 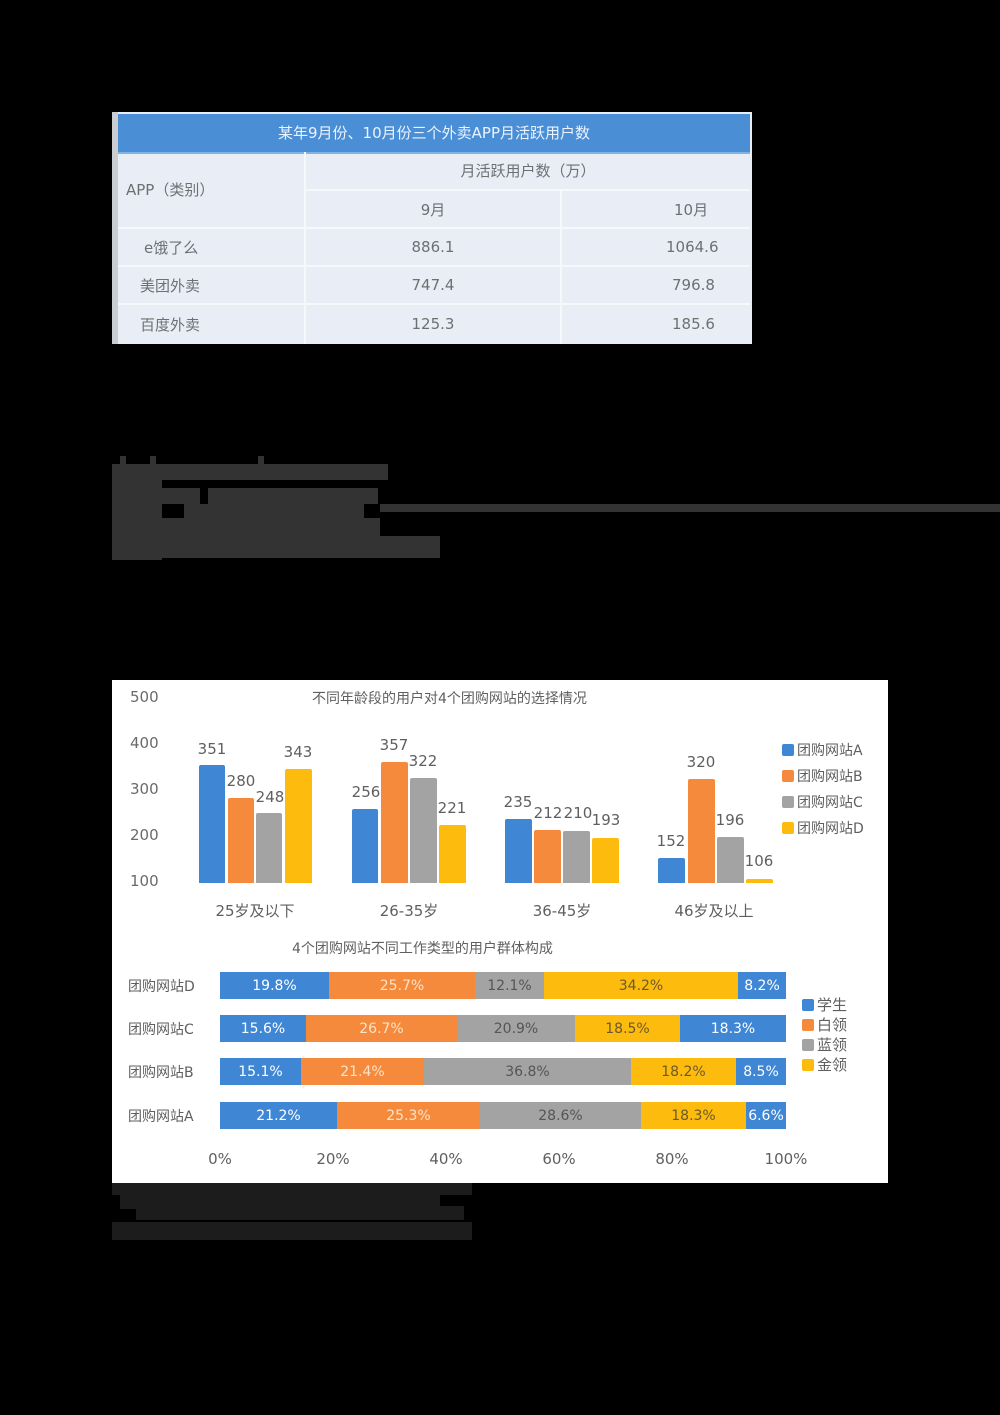 What do you see at coordinates (260, 1071) in the screenshot?
I see `segment: 15.1%` at bounding box center [260, 1071].